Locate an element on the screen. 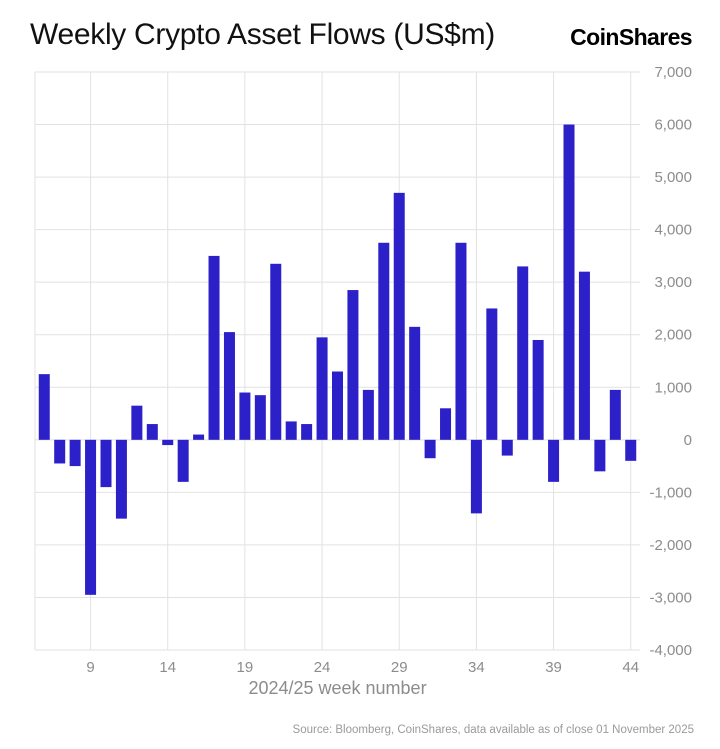  x-tick-label: 29 is located at coordinates (399, 667).